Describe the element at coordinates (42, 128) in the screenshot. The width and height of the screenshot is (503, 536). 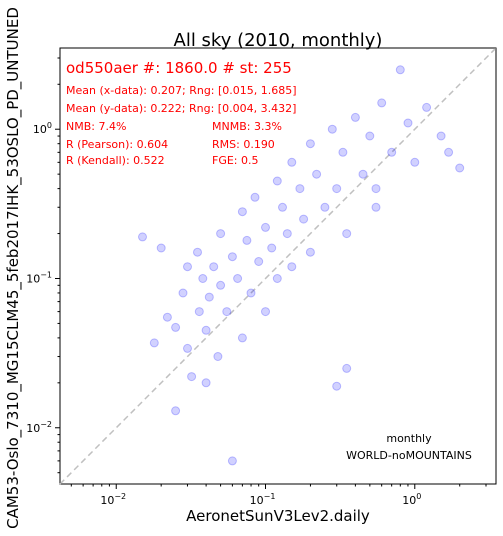
I see `y-tick-label: 10⁰` at that location.